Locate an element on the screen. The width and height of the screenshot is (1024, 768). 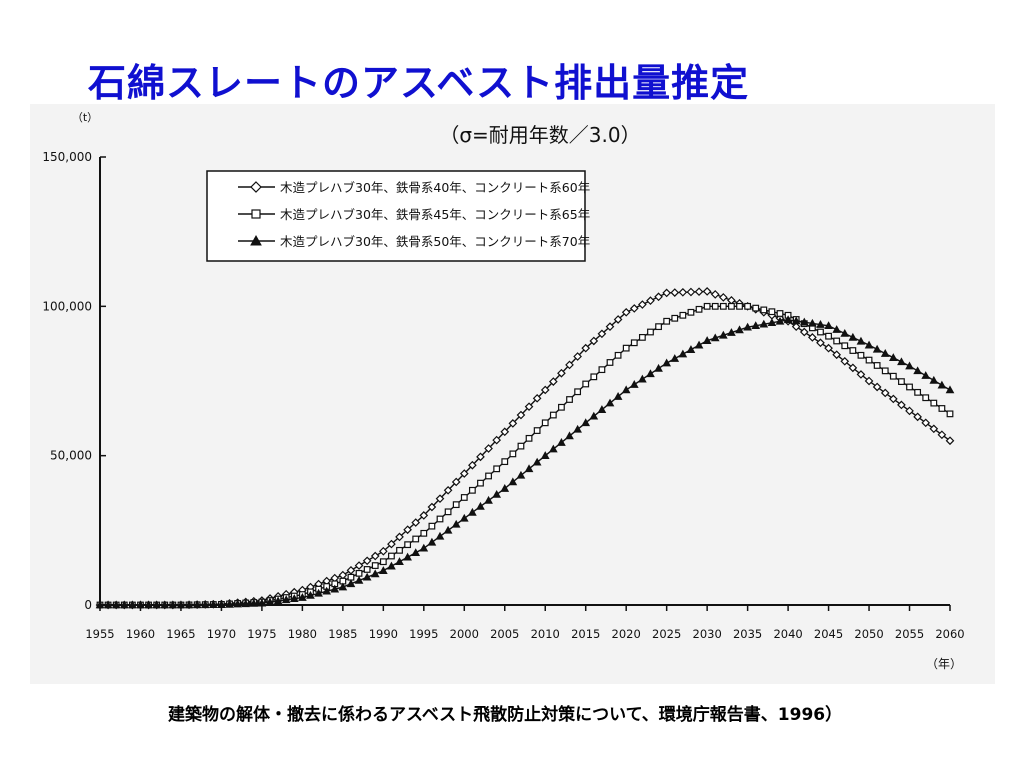
x-tick-label: 2030 is located at coordinates (707, 634).